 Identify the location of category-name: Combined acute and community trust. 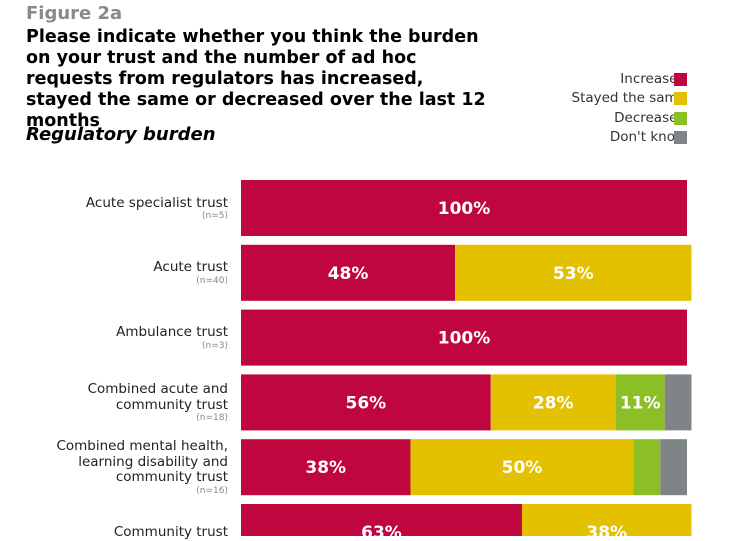
(157, 397).